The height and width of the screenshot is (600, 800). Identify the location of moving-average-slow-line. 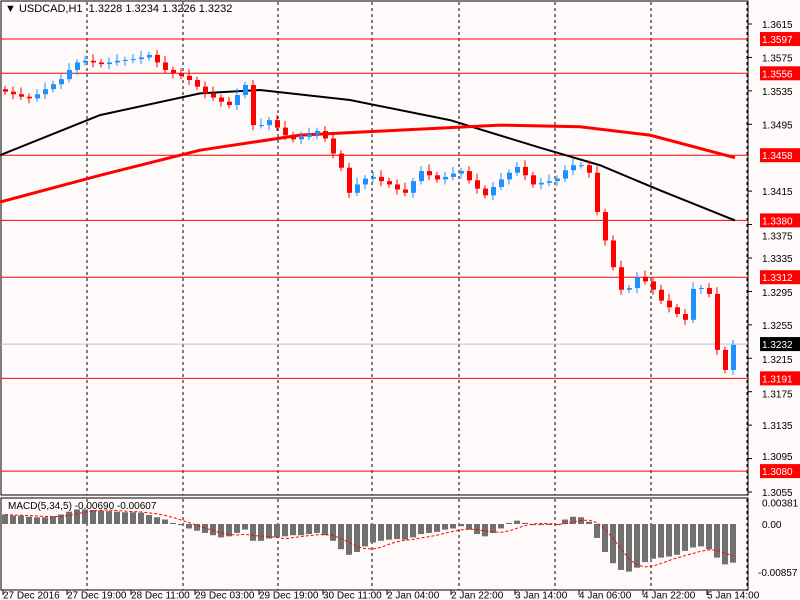
(368, 163).